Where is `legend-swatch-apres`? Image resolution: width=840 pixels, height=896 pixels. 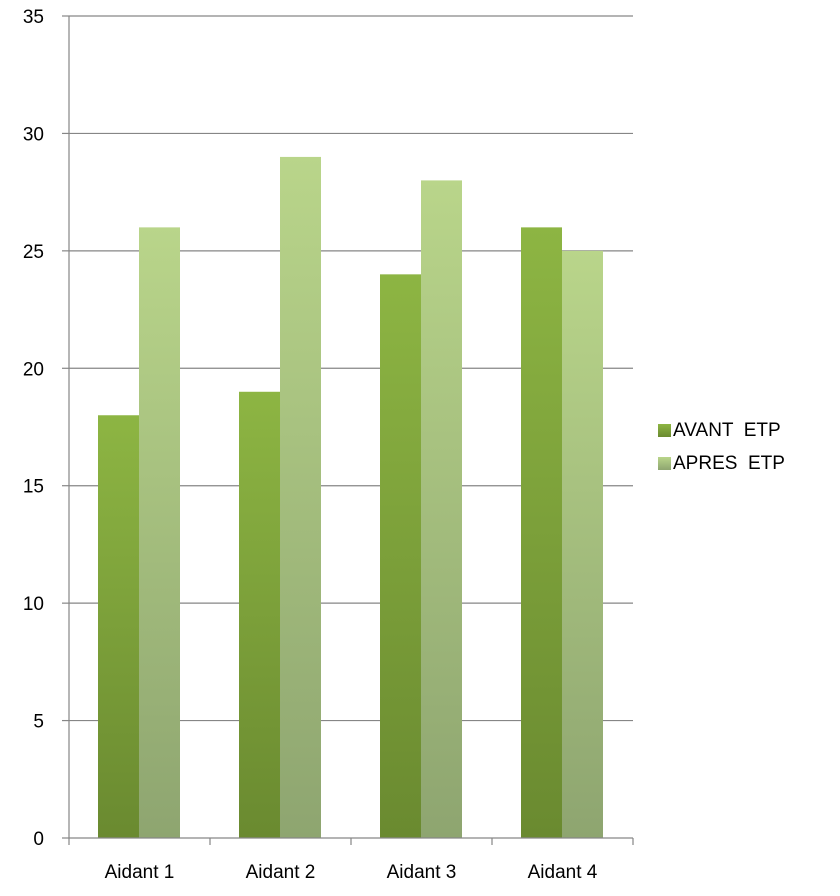
legend-swatch-apres is located at coordinates (664, 463).